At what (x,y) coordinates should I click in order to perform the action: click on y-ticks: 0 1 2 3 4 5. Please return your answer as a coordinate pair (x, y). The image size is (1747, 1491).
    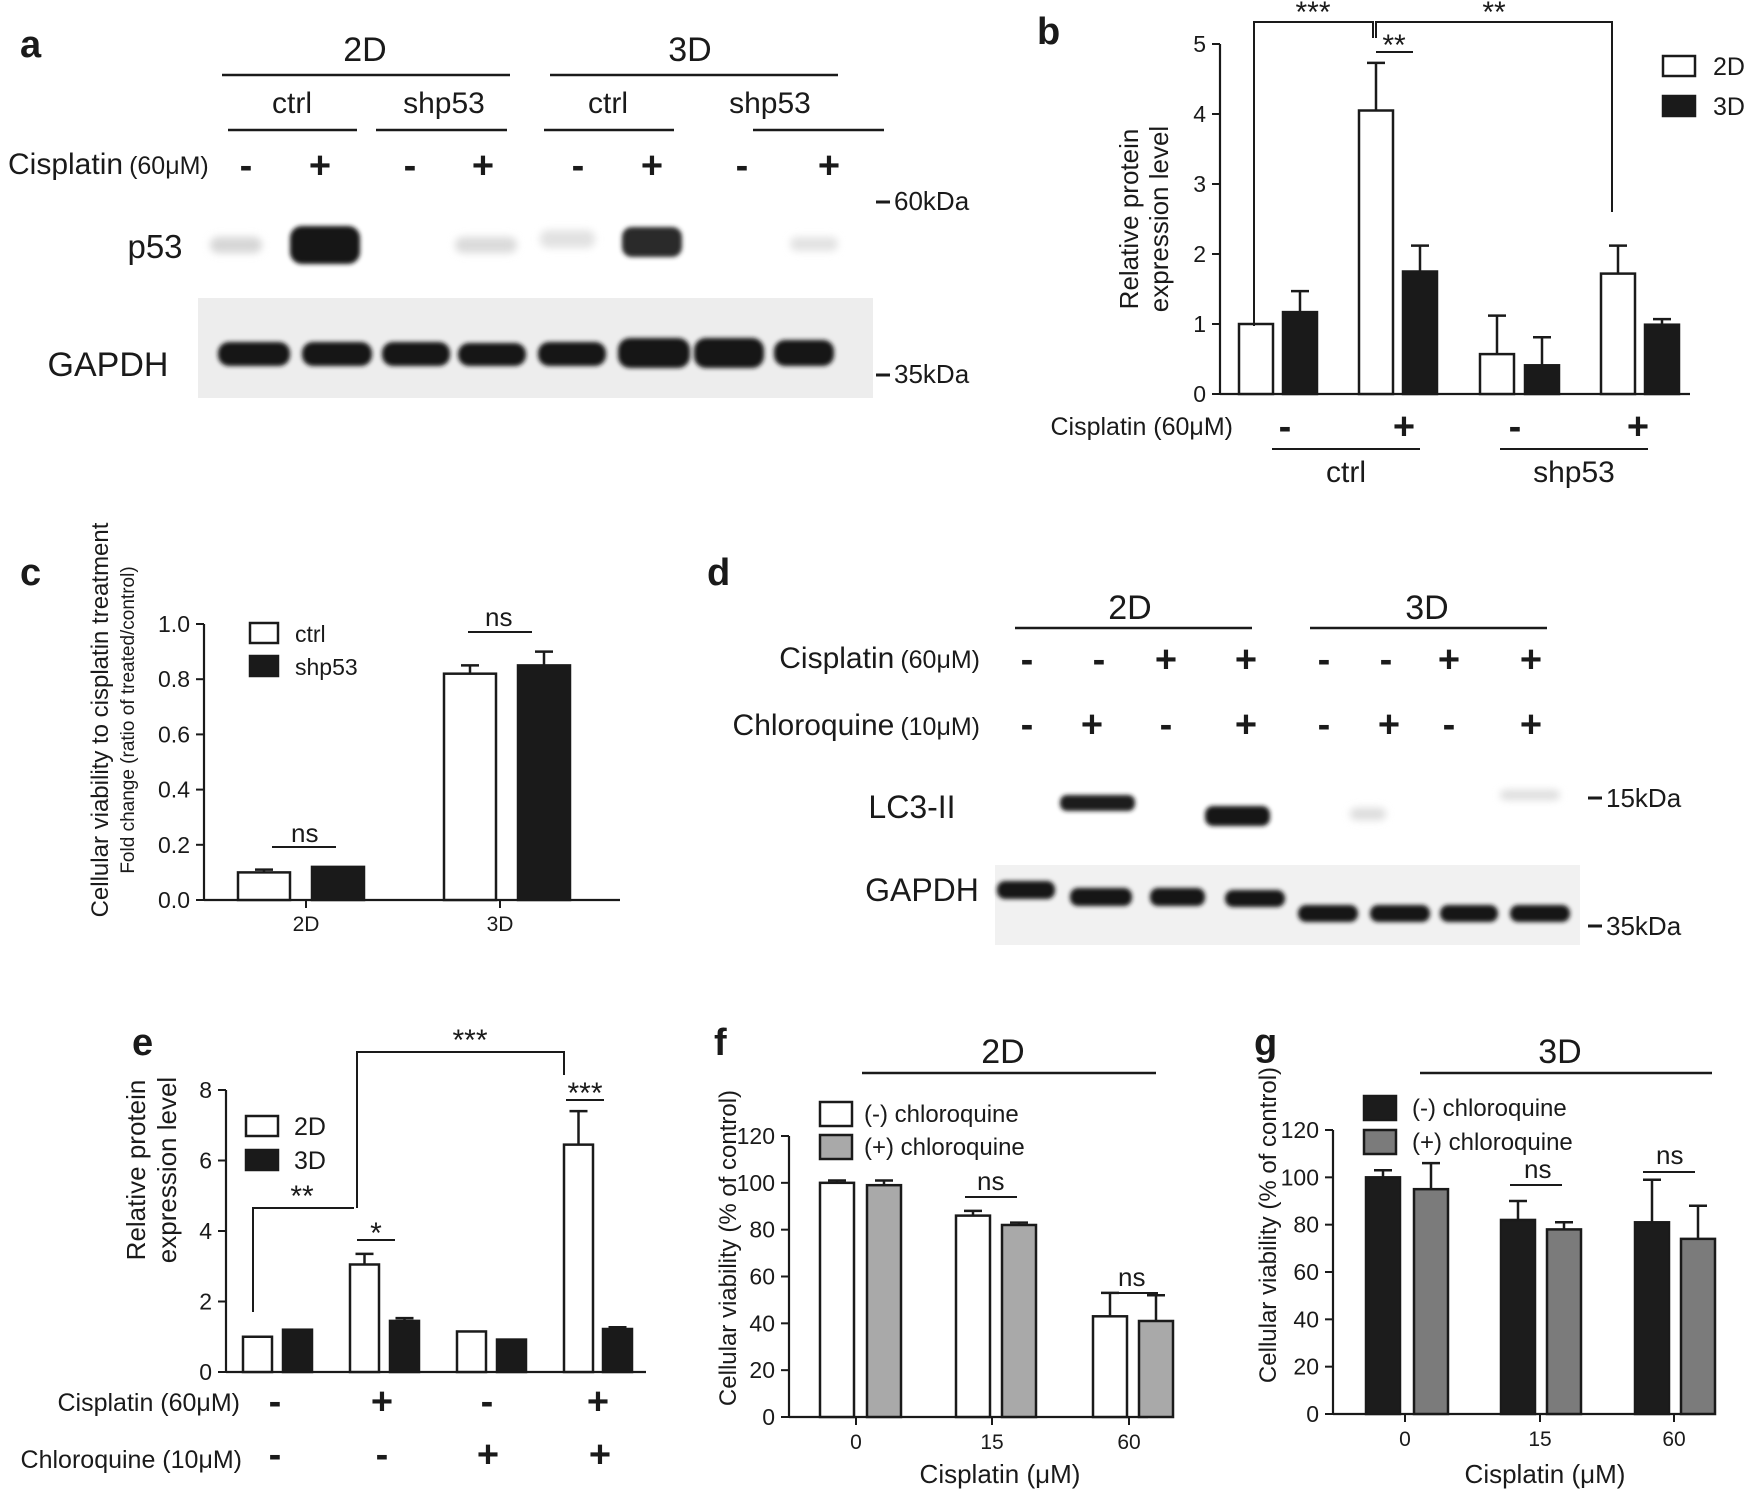
    Looking at the image, I should click on (1206, 219).